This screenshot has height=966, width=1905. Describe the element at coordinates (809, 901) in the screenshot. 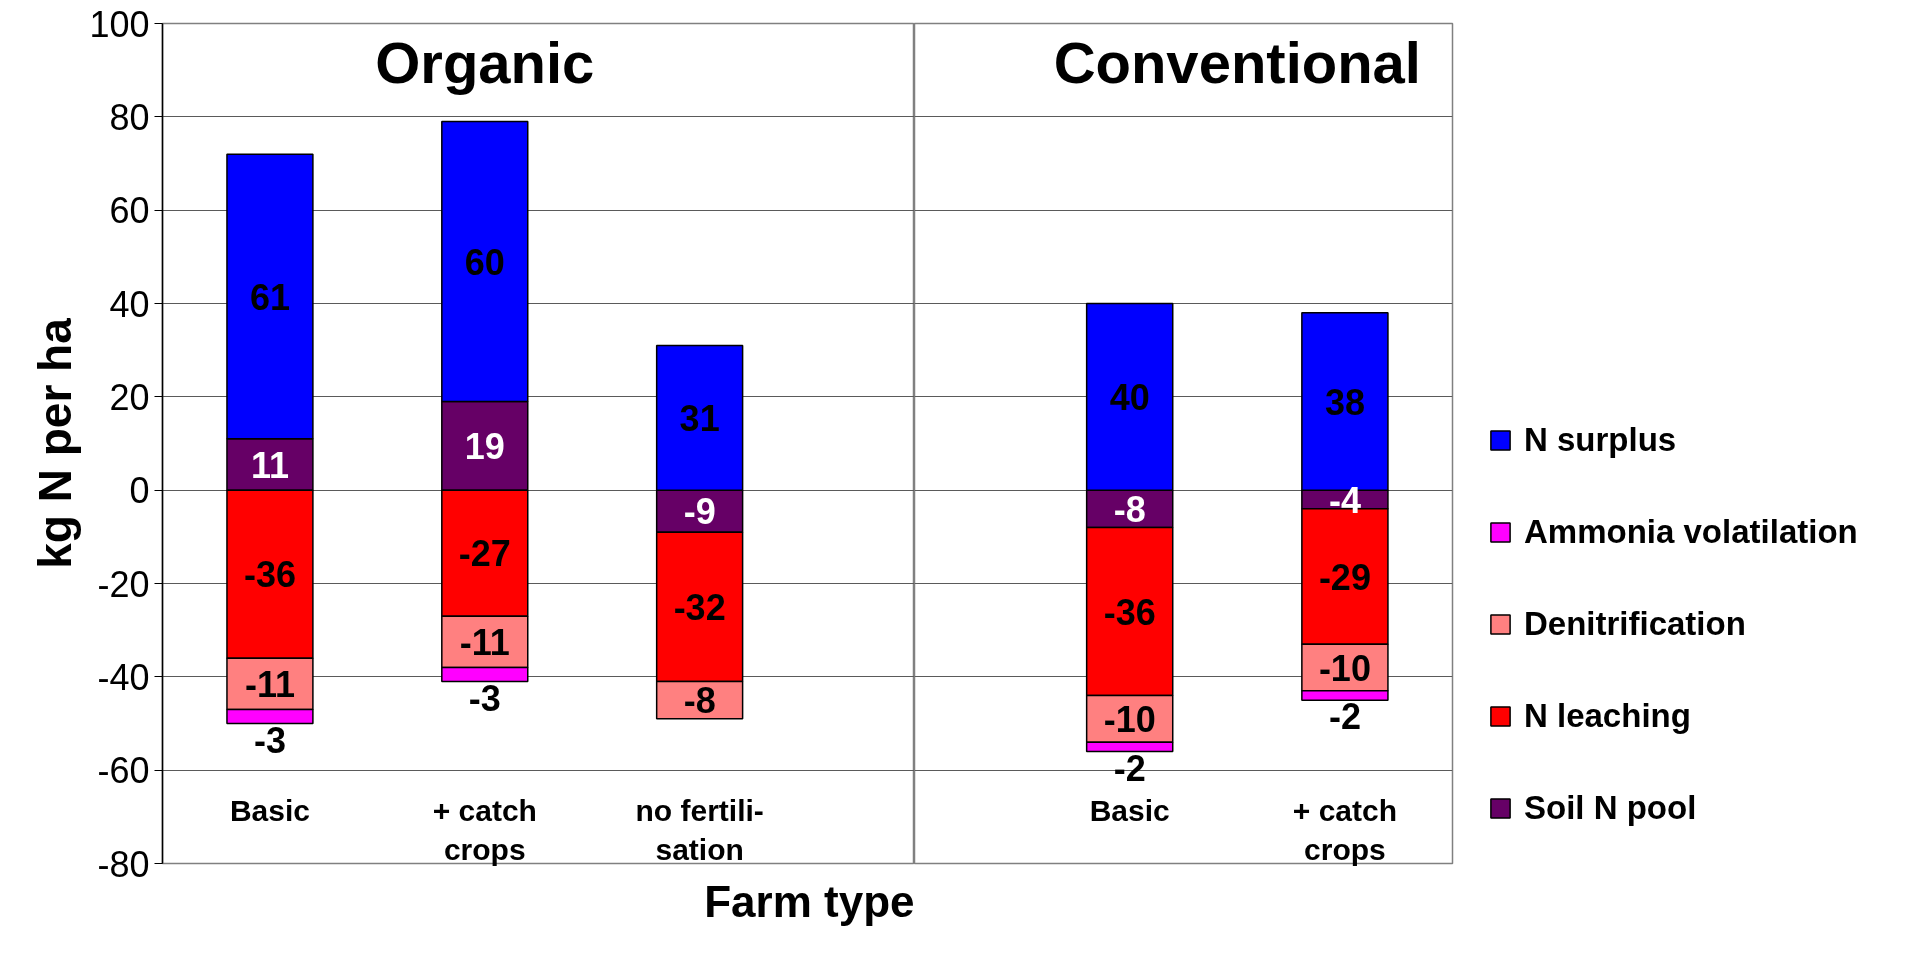

I see `x-axis-title: Farm type` at that location.